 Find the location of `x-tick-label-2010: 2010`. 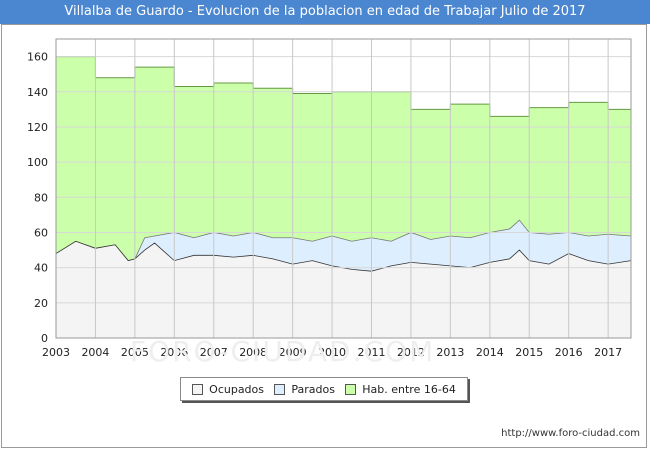

x-tick-label-2010: 2010 is located at coordinates (332, 352).